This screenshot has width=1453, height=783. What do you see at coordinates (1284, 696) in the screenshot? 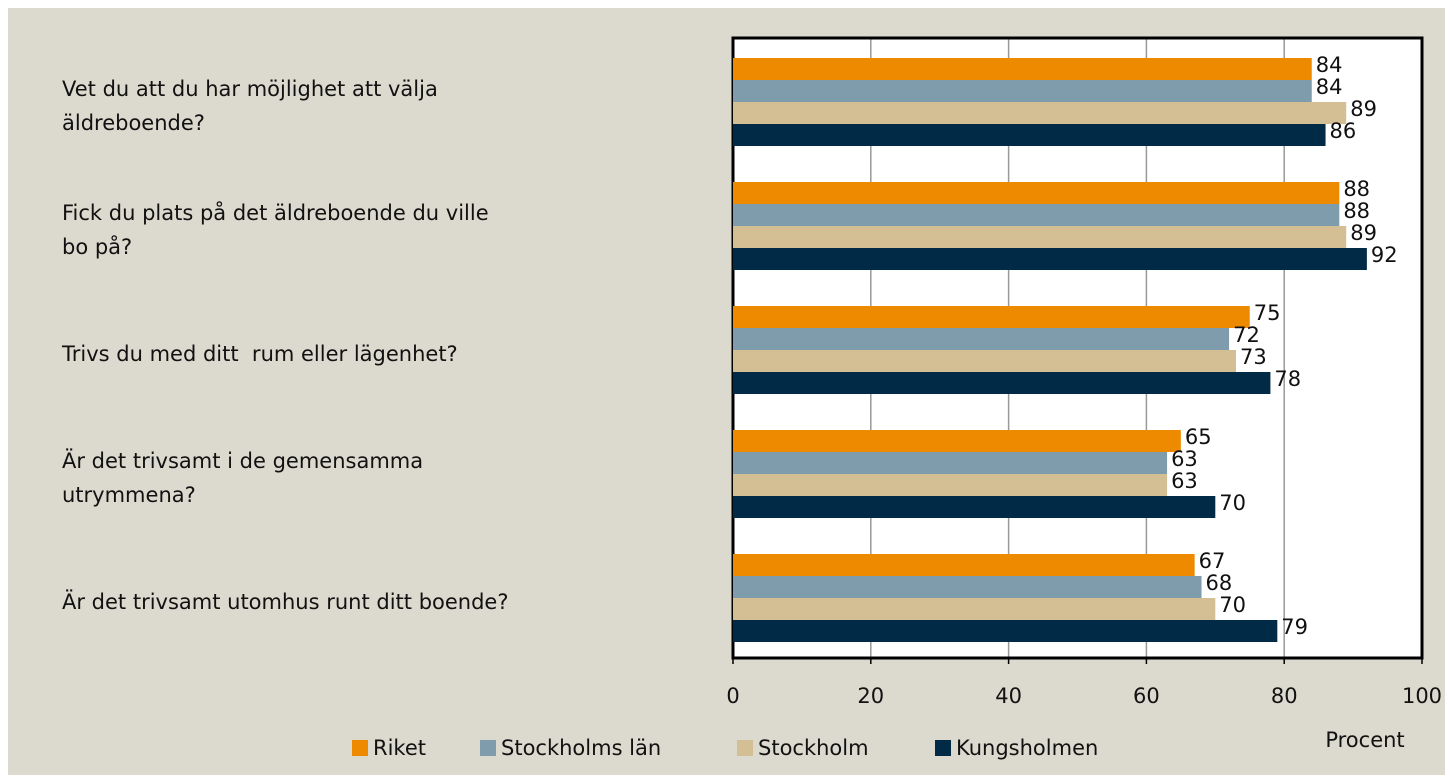
I see `x-tick-label: 80` at bounding box center [1284, 696].